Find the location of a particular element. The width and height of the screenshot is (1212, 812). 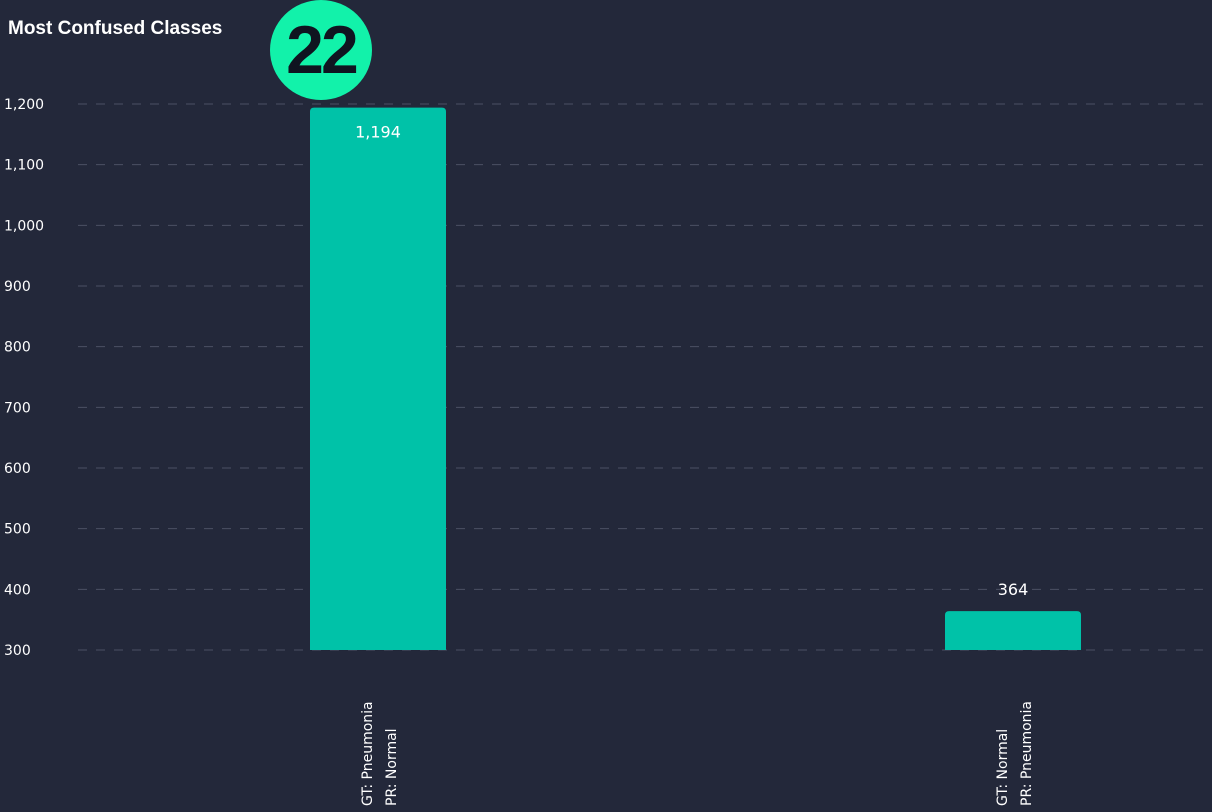

category-label: GT: Normal PR: Pneumonia is located at coordinates (1015, 753).